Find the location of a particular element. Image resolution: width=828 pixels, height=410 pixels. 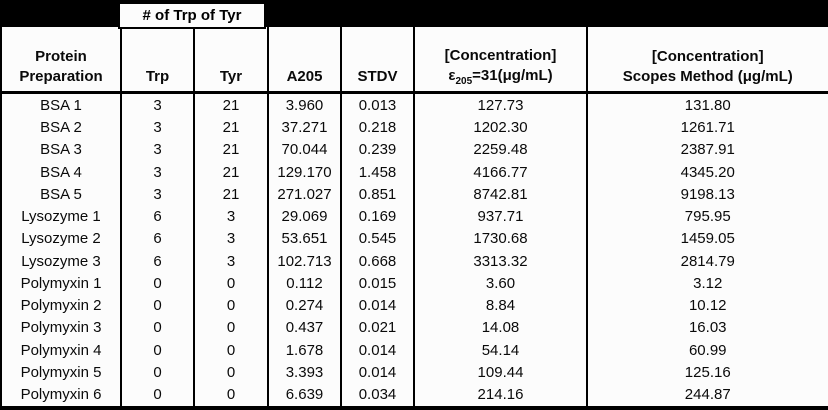

cell-stdv: 0.034 is located at coordinates (377, 395).